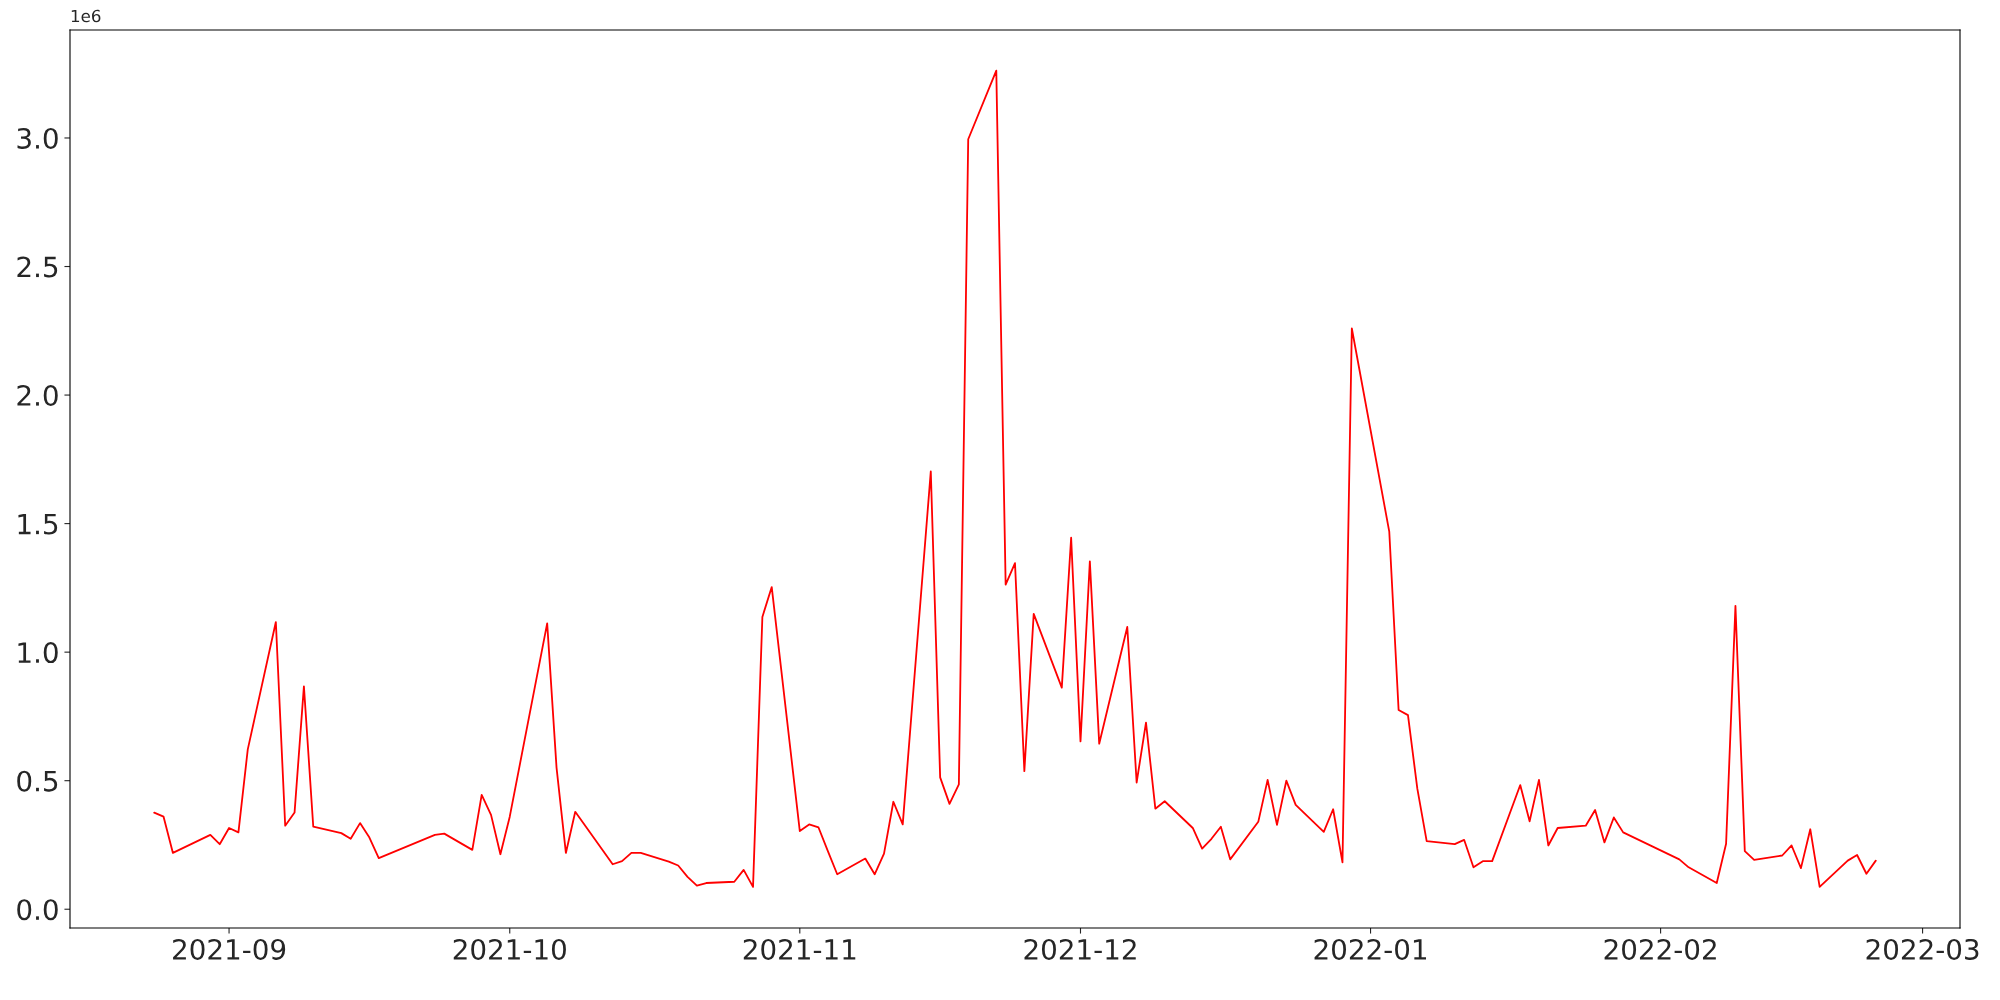  Describe the element at coordinates (86, 16) in the screenshot. I see `text: 1e6` at that location.